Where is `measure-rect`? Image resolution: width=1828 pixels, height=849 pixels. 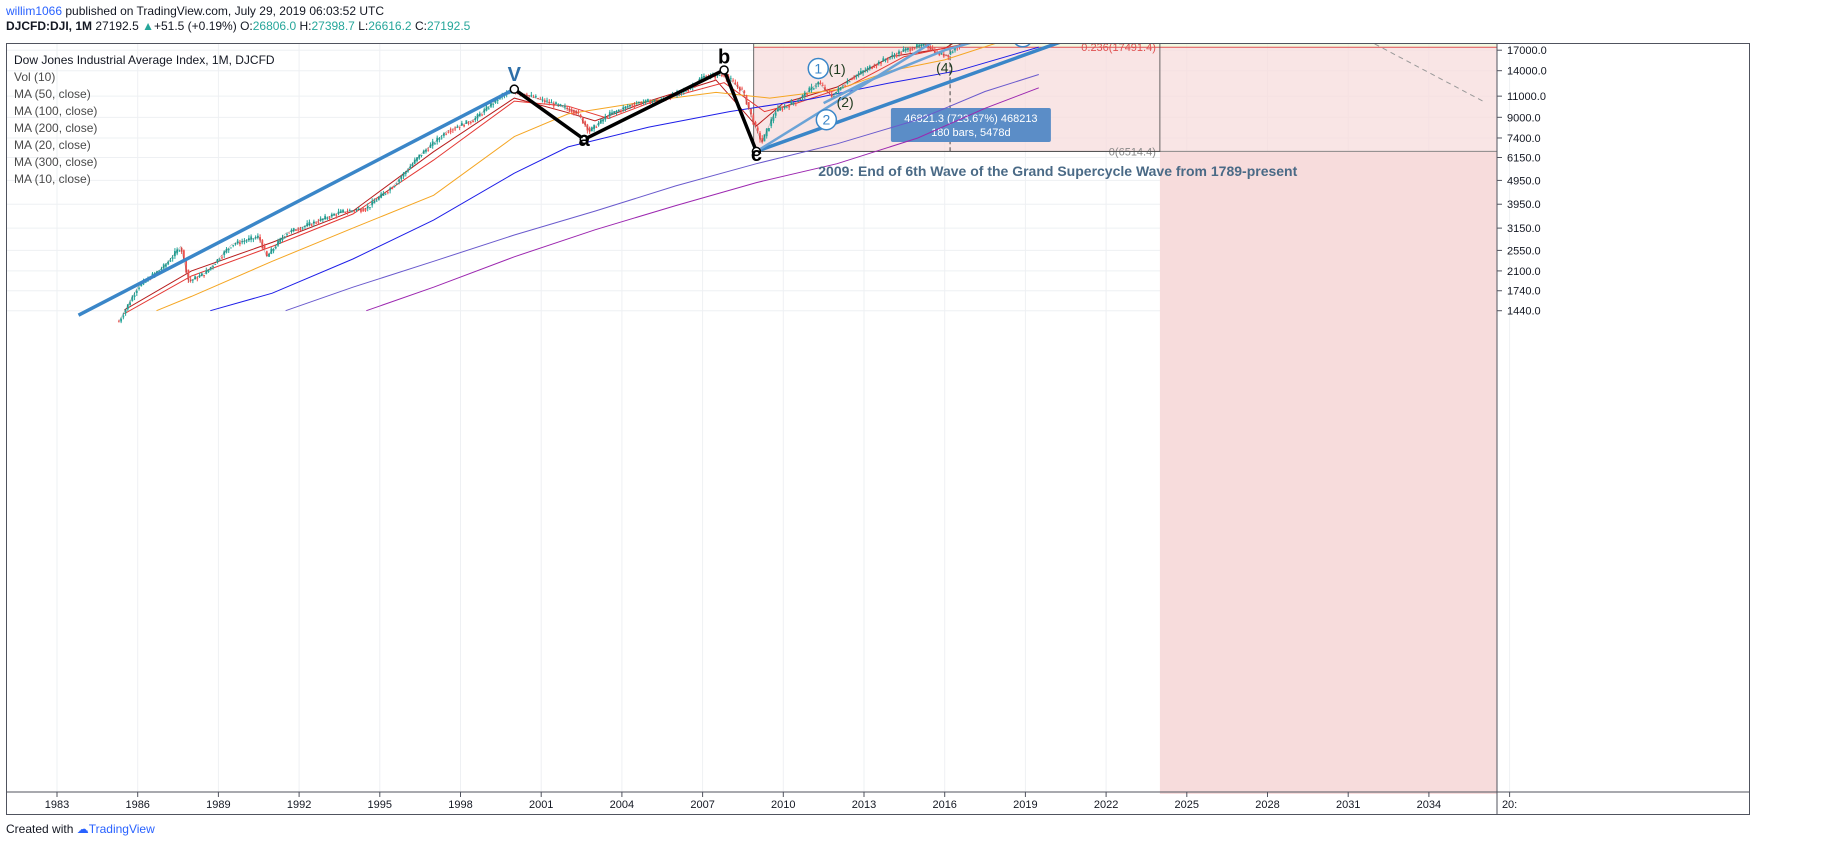 measure-rect is located at coordinates (957, 98).